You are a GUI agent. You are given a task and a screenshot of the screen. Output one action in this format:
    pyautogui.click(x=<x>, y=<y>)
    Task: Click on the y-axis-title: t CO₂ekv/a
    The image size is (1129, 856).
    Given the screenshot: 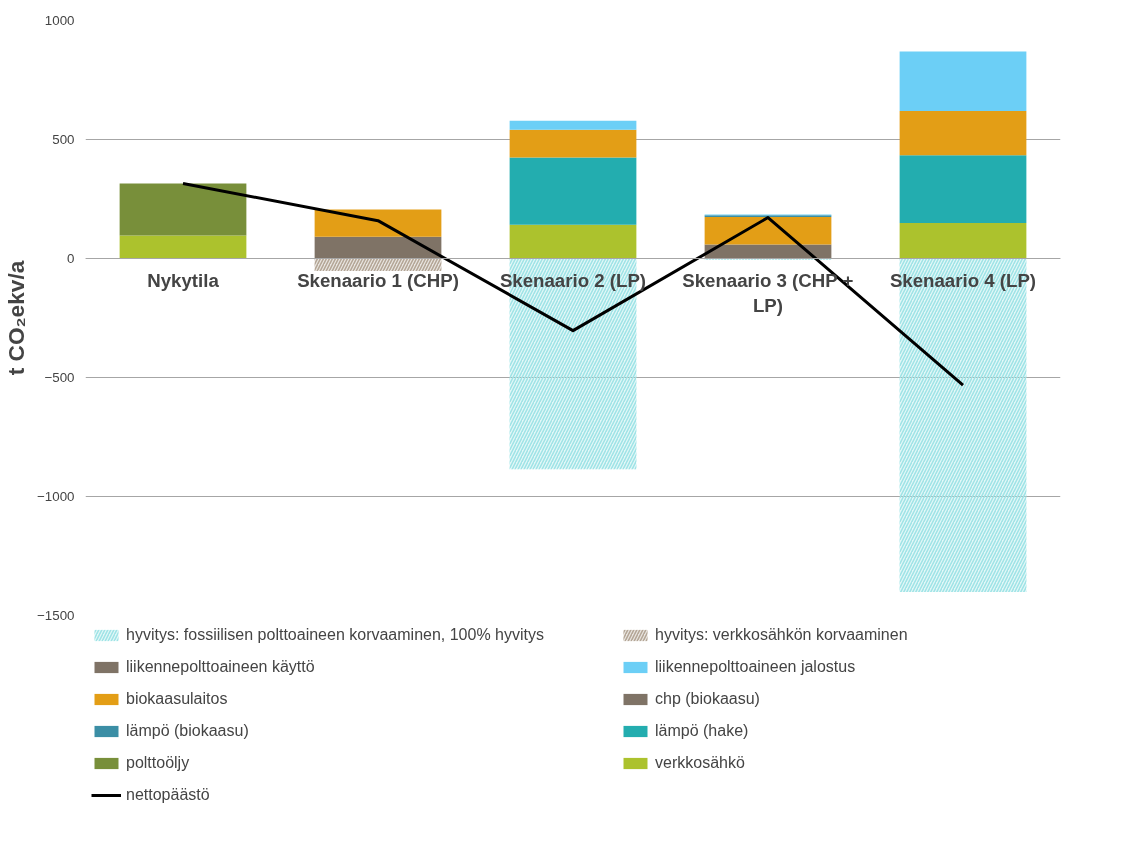 What is the action you would take?
    pyautogui.click(x=16, y=318)
    